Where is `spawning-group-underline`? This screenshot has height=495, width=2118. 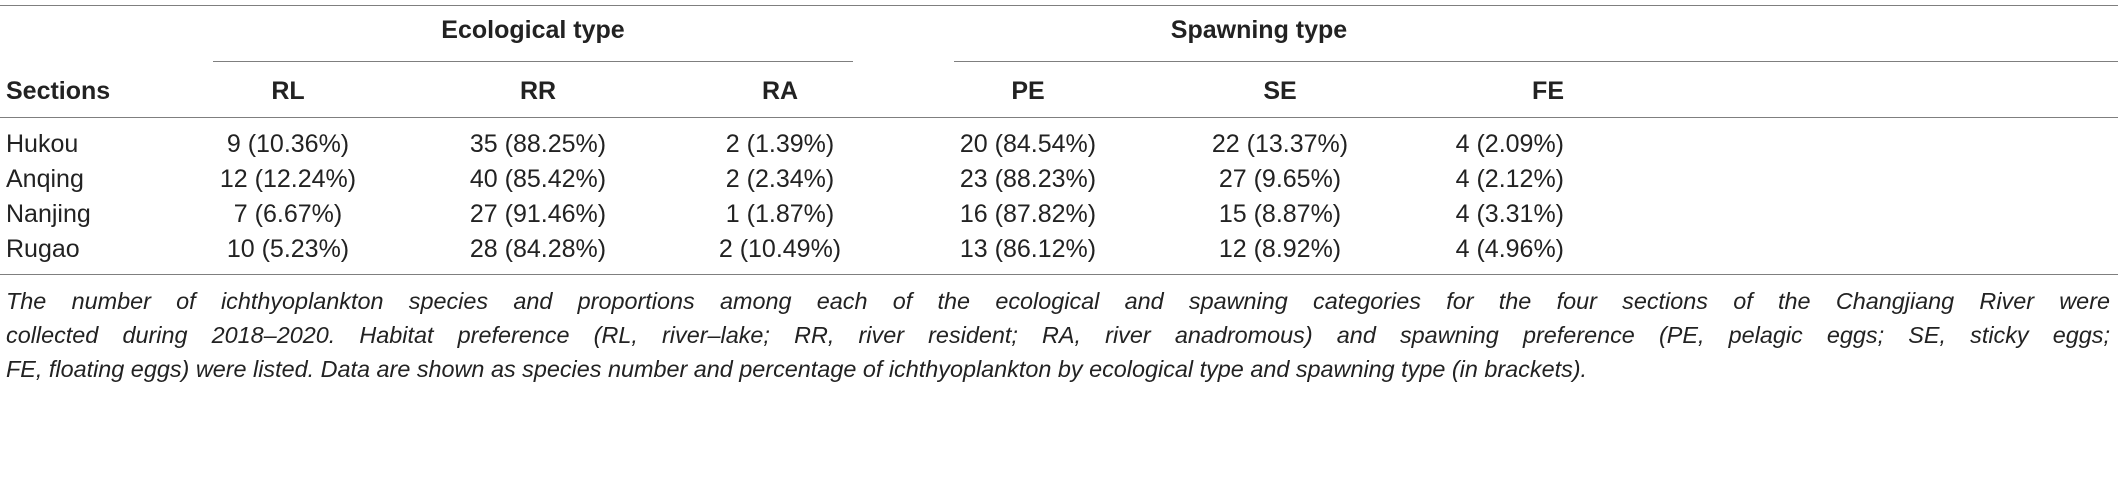
spawning-group-underline is located at coordinates (1536, 61).